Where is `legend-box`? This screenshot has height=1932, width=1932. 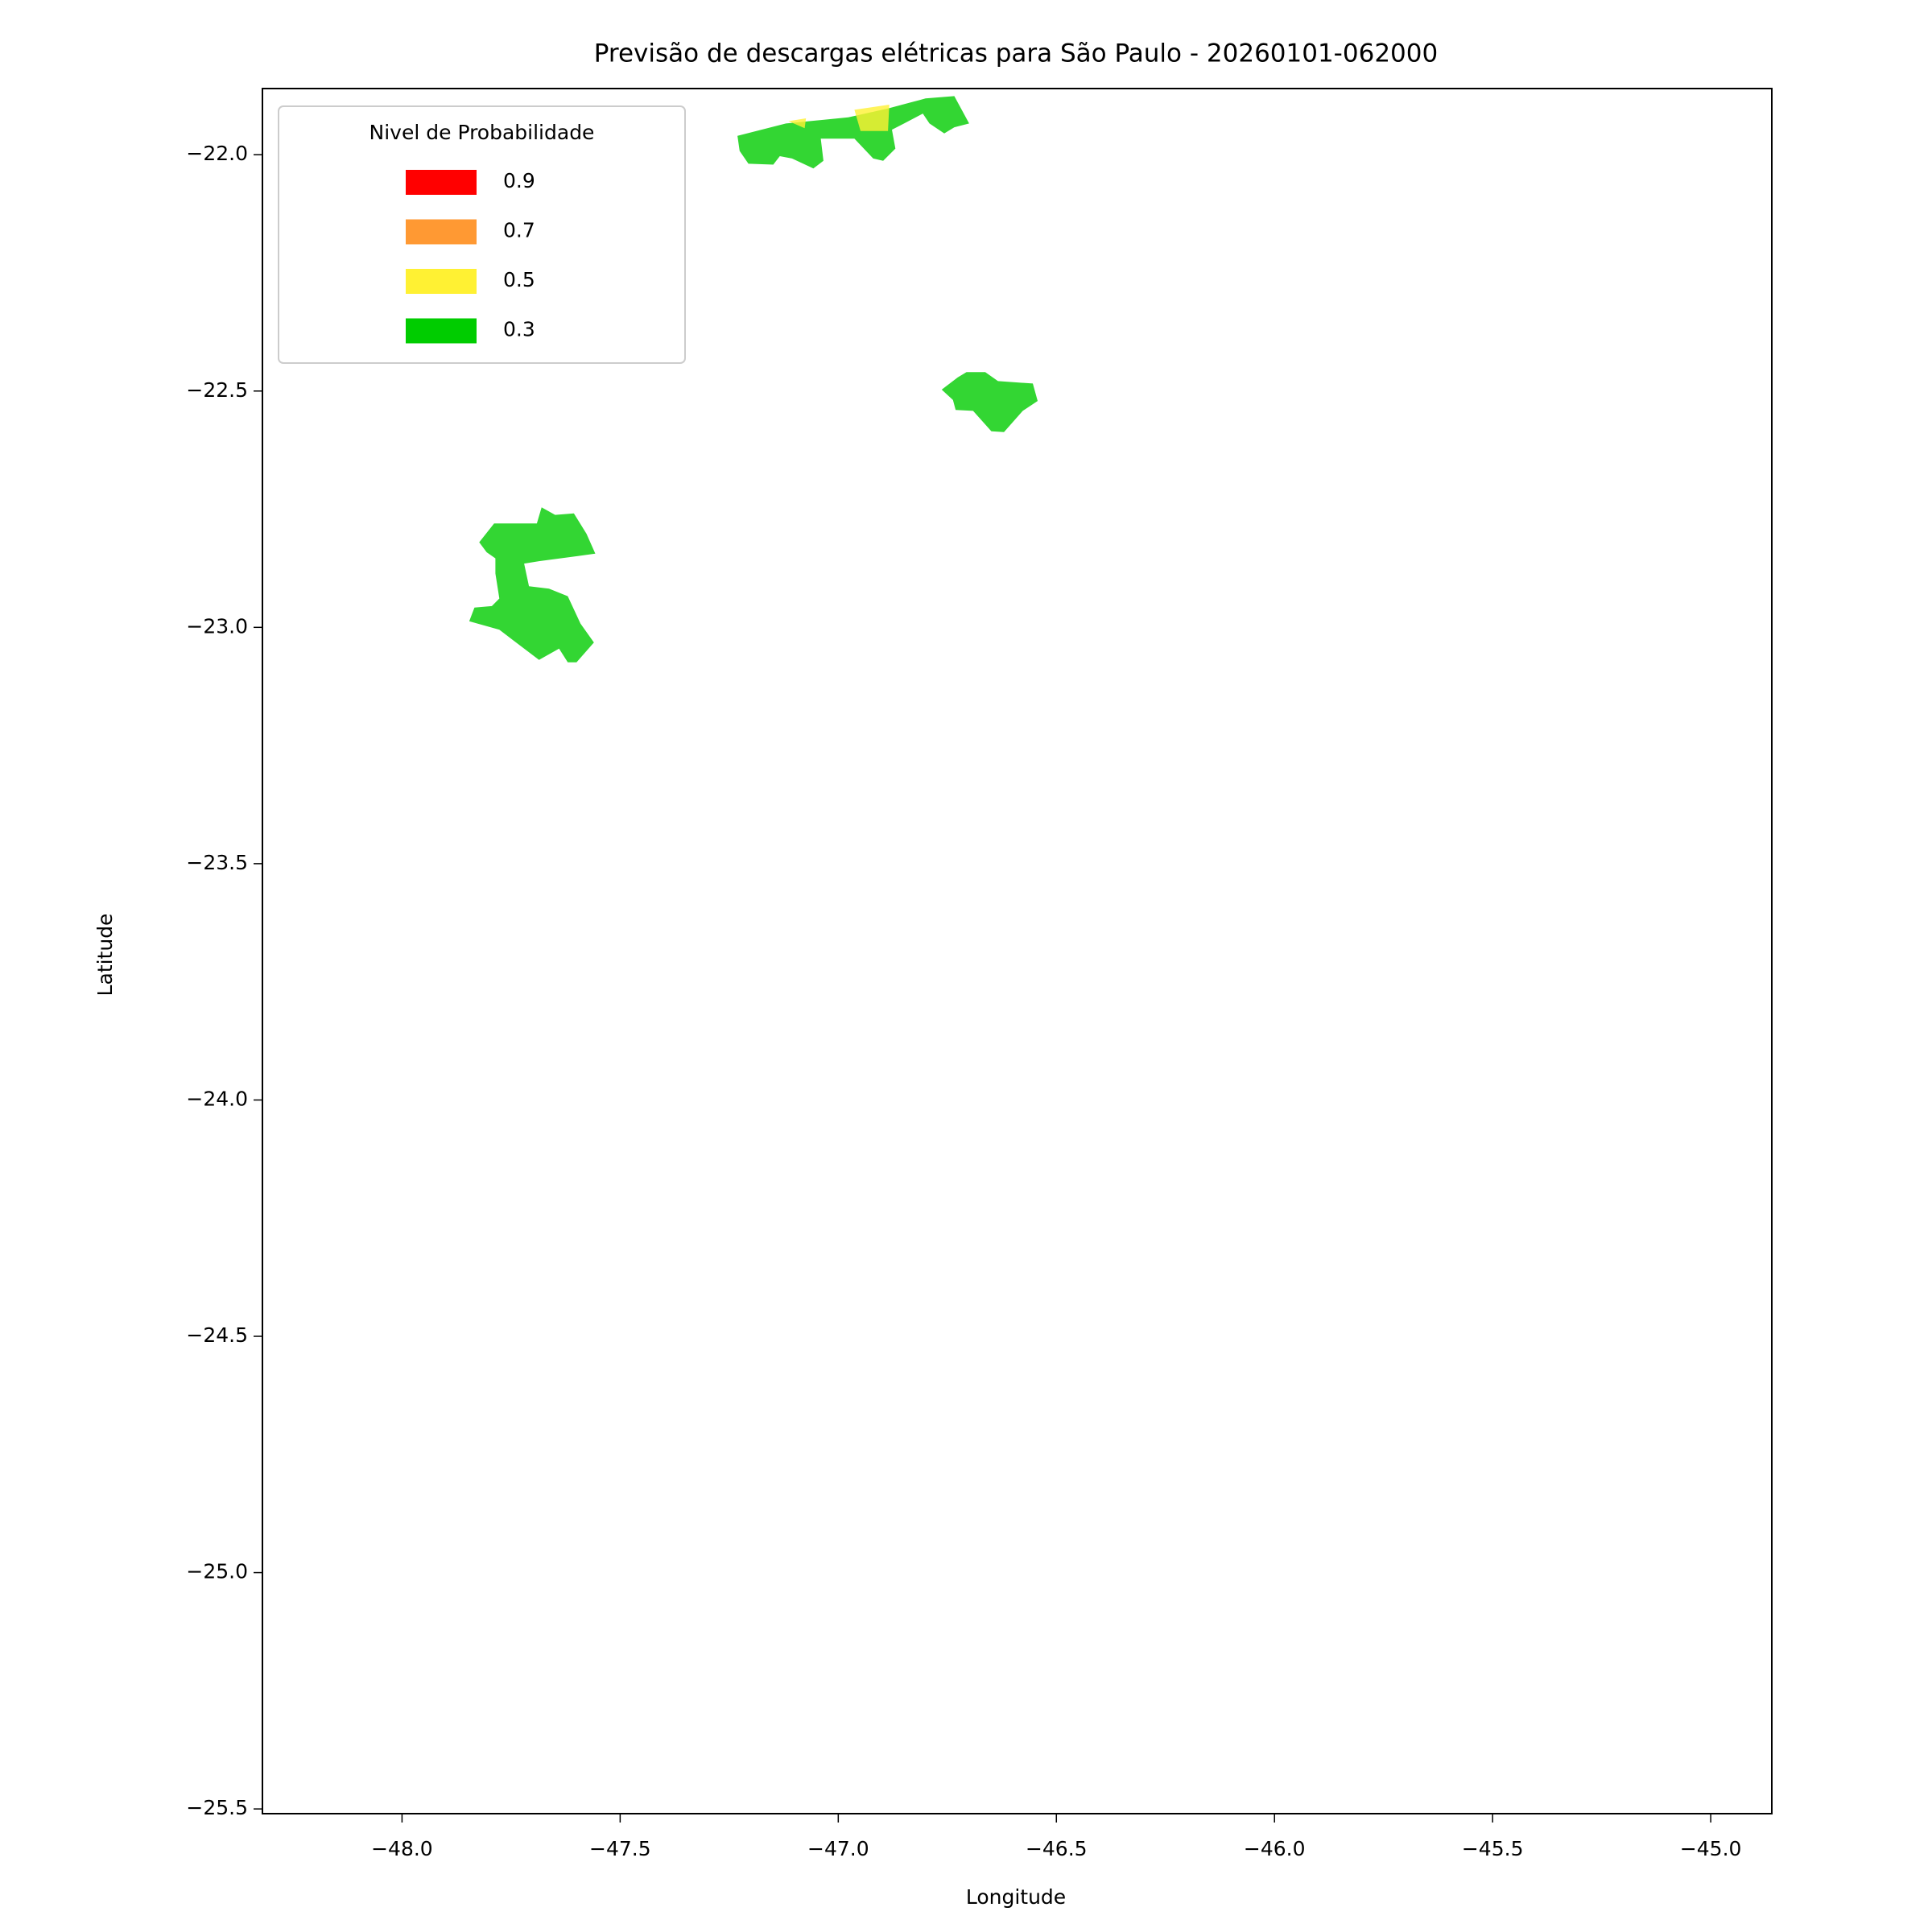 legend-box is located at coordinates (482, 234).